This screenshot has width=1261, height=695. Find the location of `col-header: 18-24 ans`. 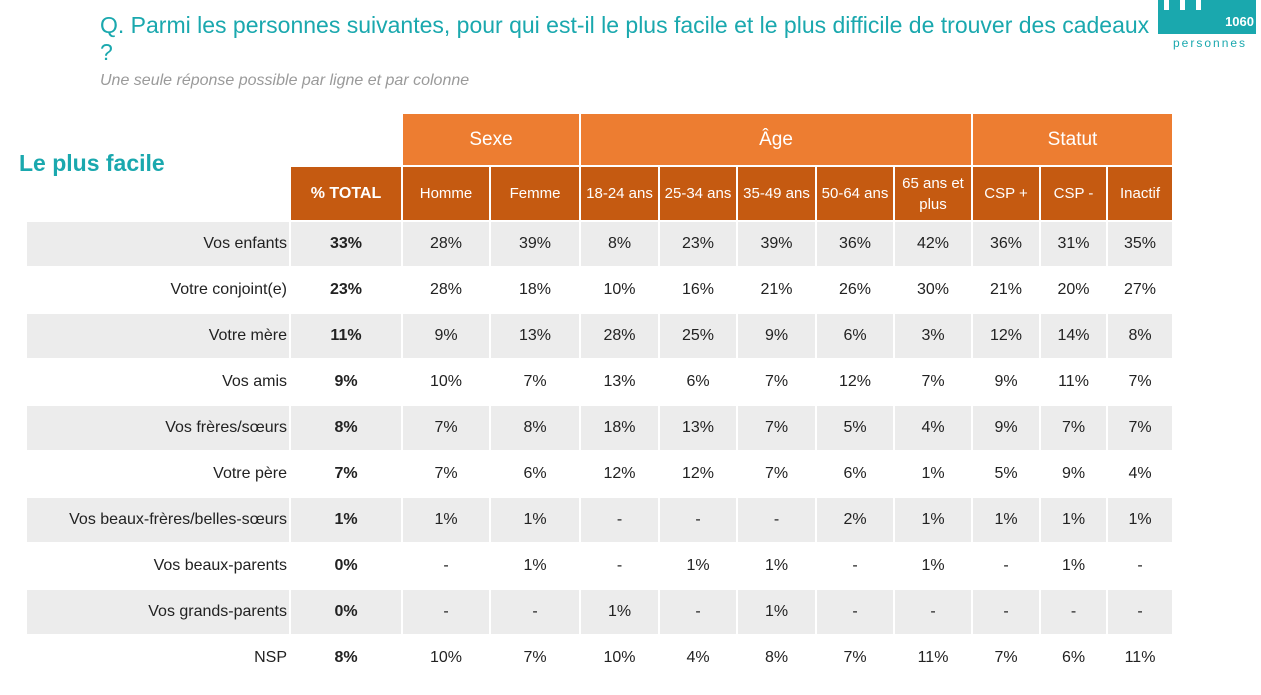

col-header: 18-24 ans is located at coordinates (619, 193).